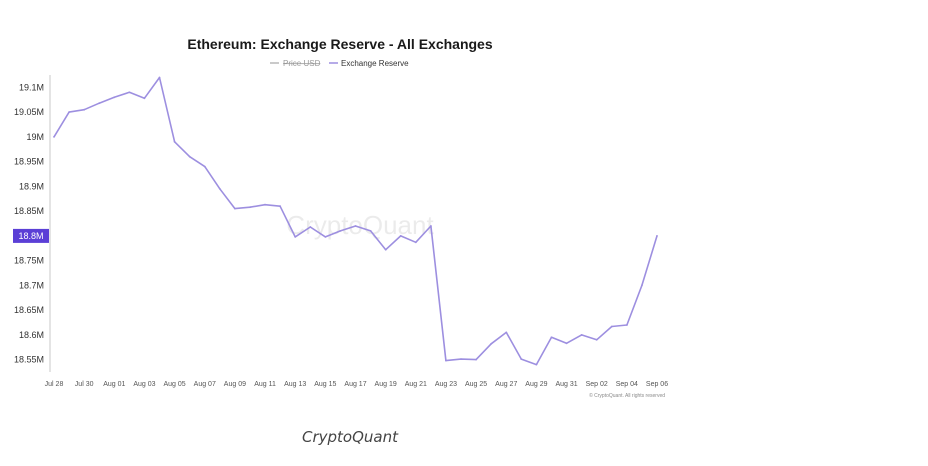  Describe the element at coordinates (175, 384) in the screenshot. I see `x-tick-label-aug-05: Aug 05` at that location.